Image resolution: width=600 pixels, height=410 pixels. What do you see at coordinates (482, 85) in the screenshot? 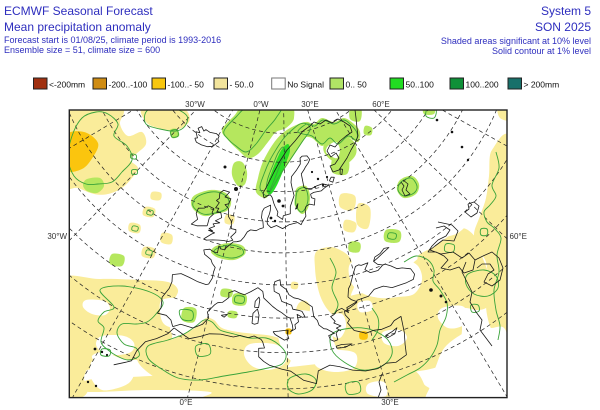
I see `svg-text: 100..200` at bounding box center [482, 85].